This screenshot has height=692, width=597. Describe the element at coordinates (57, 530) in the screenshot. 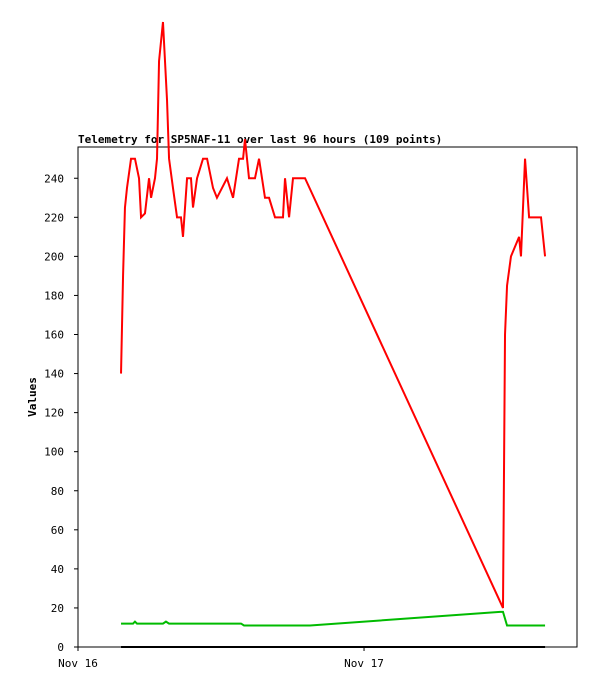

I see `y-tick-label: 60` at that location.